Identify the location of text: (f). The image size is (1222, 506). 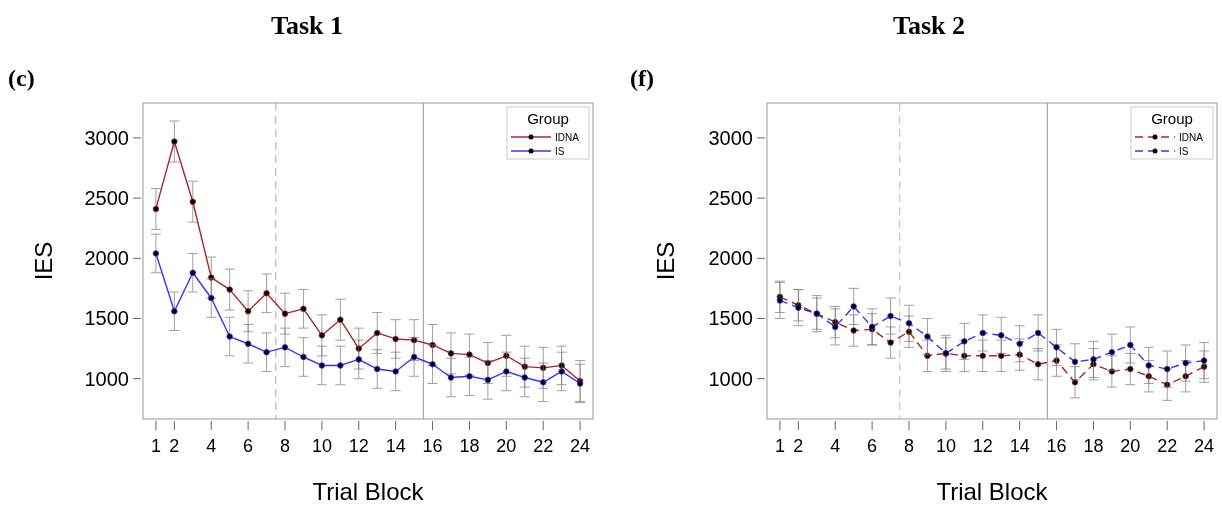
(642, 78).